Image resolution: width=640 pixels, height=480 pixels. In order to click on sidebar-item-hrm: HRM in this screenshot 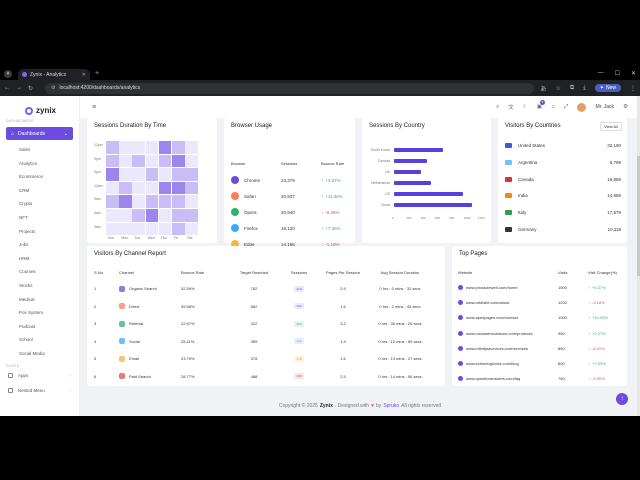, I will do `click(24, 258)`.